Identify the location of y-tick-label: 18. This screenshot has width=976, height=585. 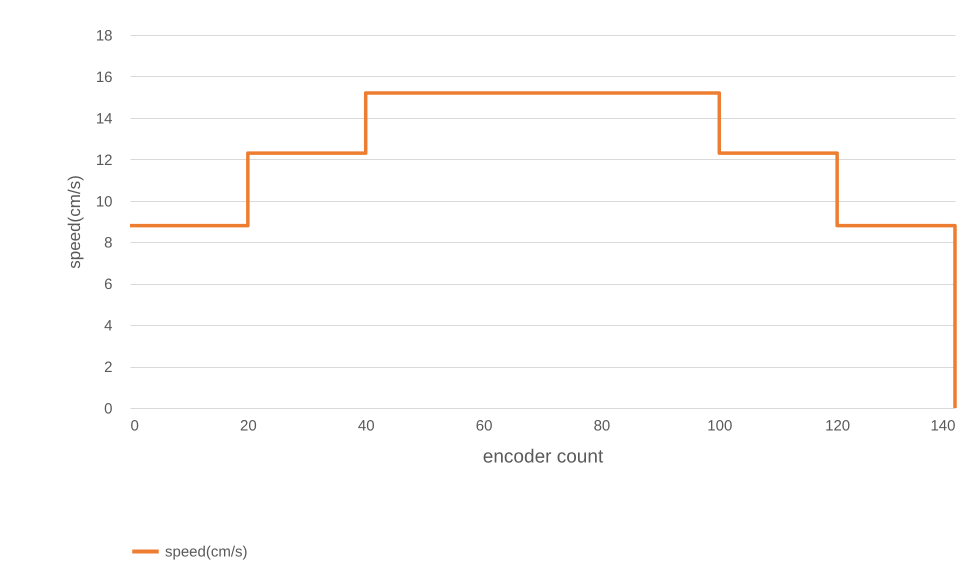
(104, 36).